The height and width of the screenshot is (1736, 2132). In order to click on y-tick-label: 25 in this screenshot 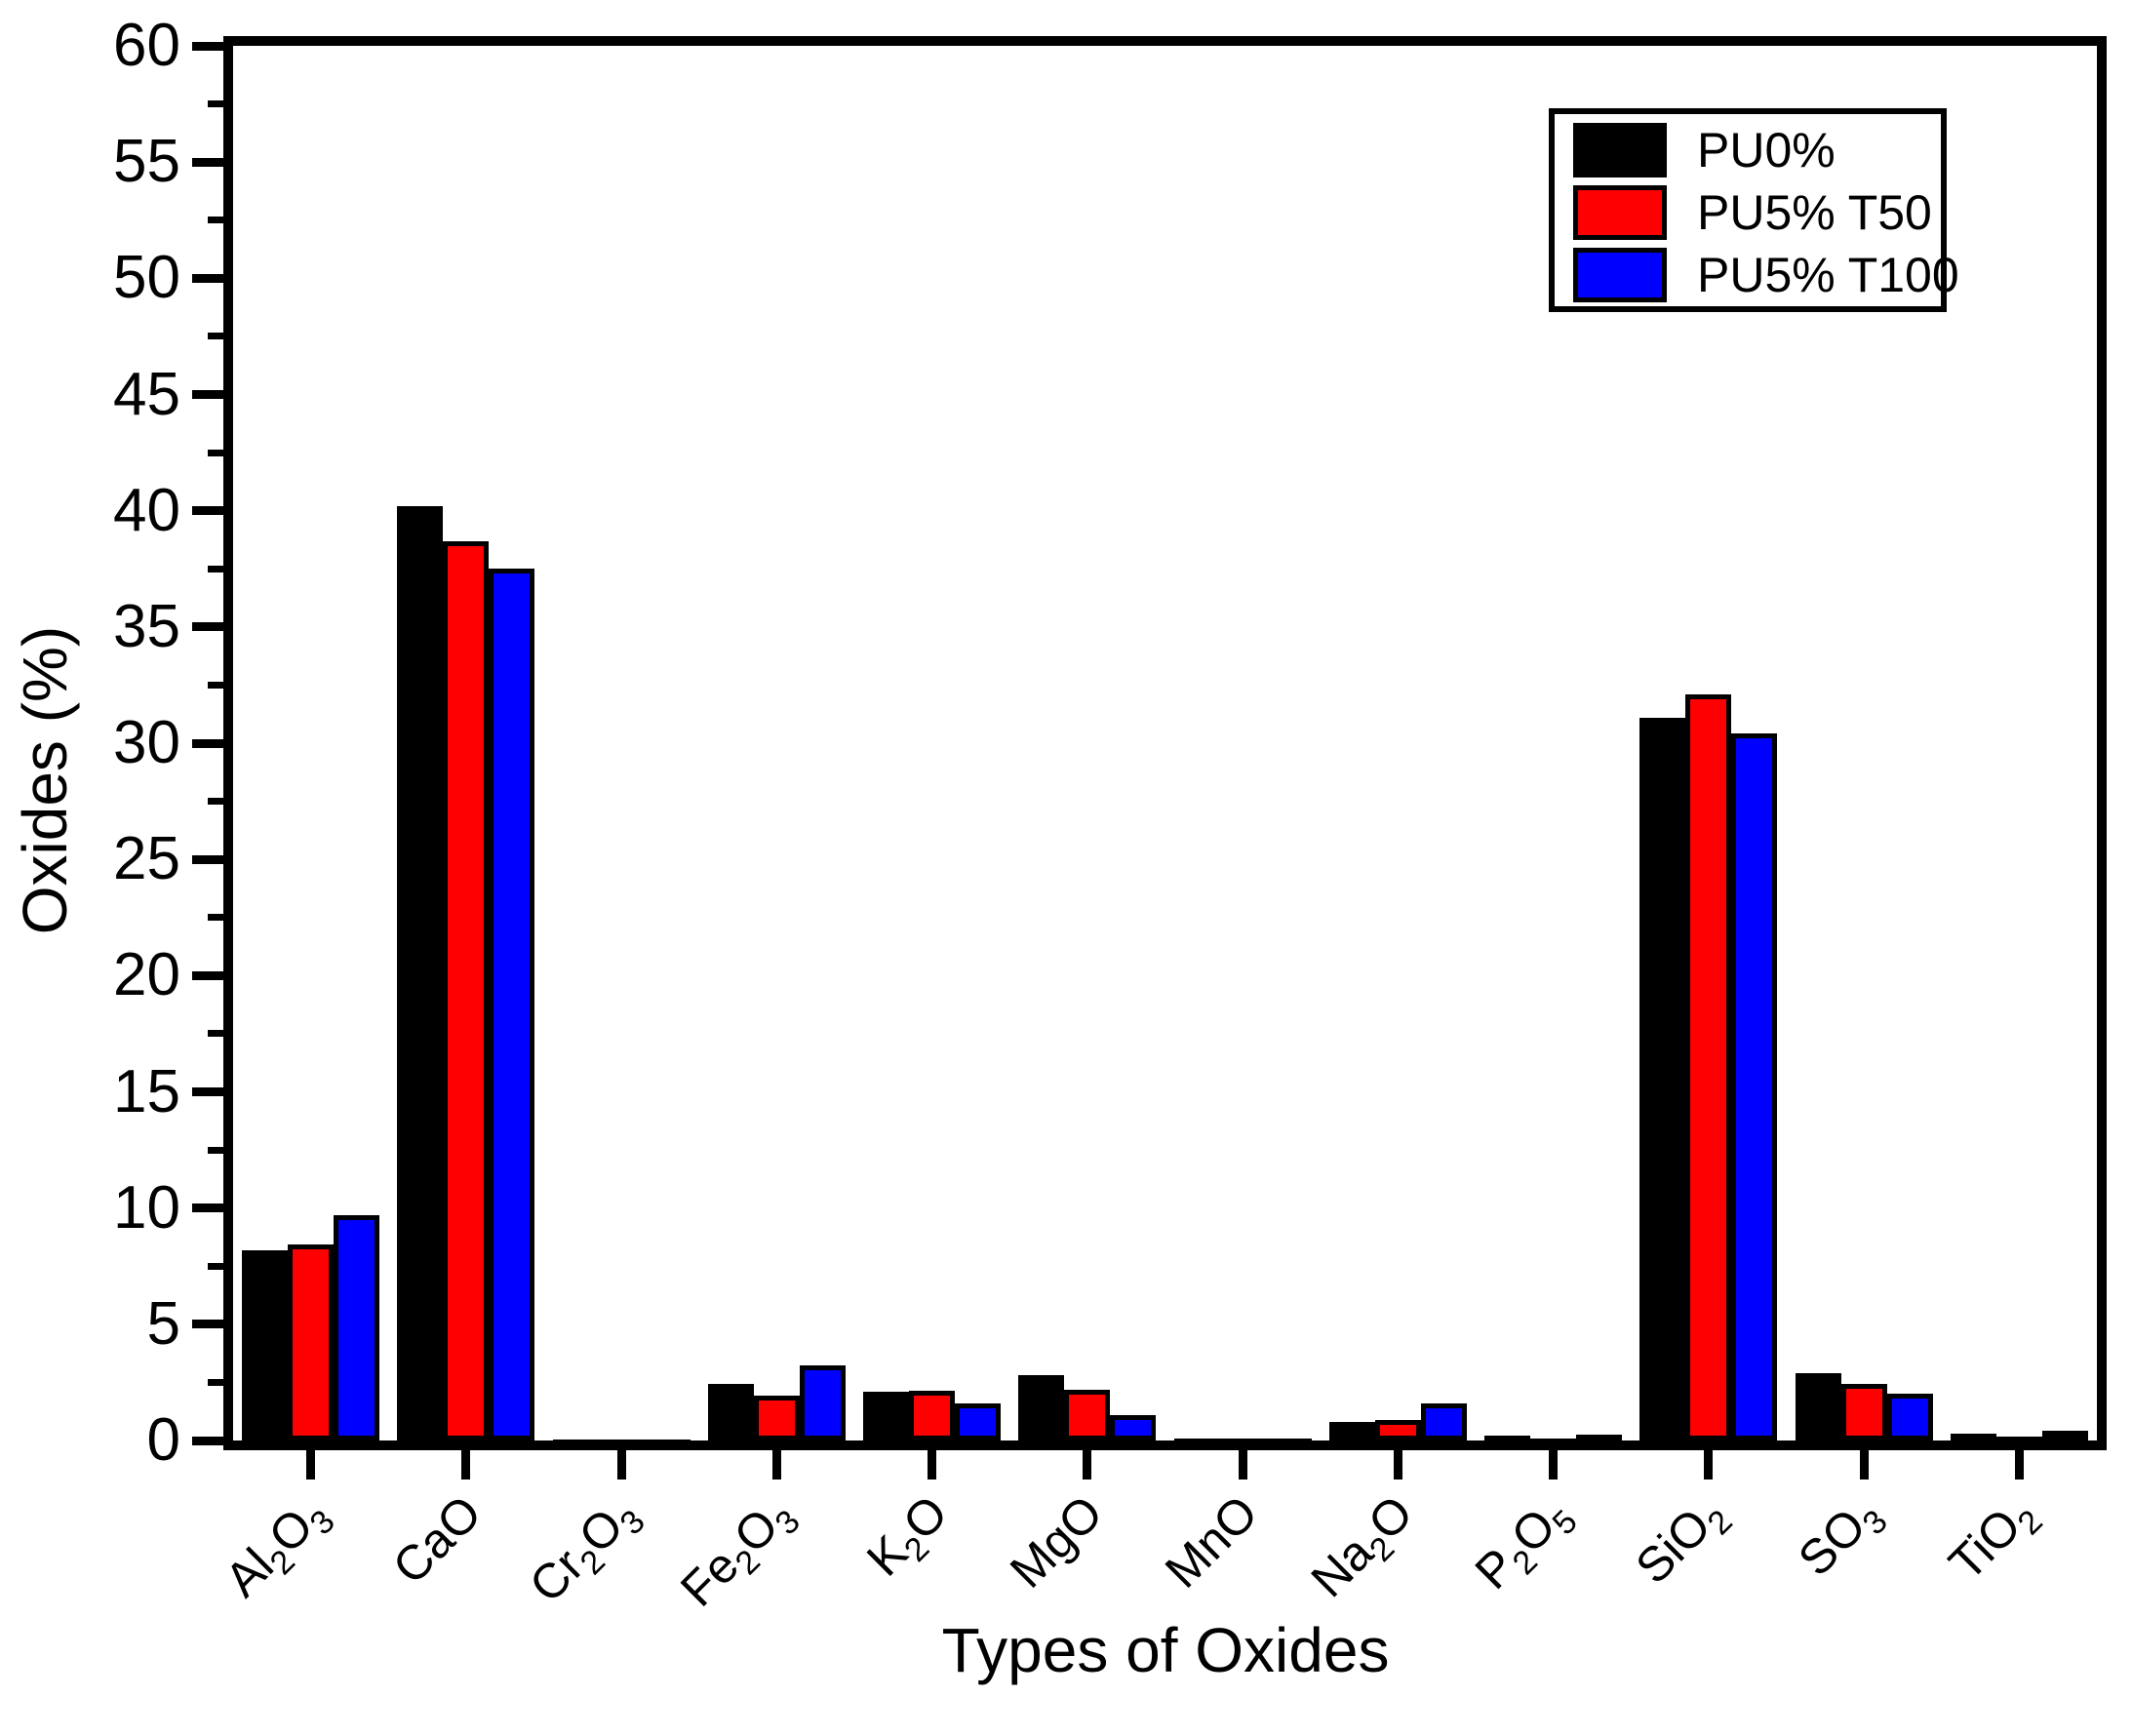, I will do `click(146, 859)`.